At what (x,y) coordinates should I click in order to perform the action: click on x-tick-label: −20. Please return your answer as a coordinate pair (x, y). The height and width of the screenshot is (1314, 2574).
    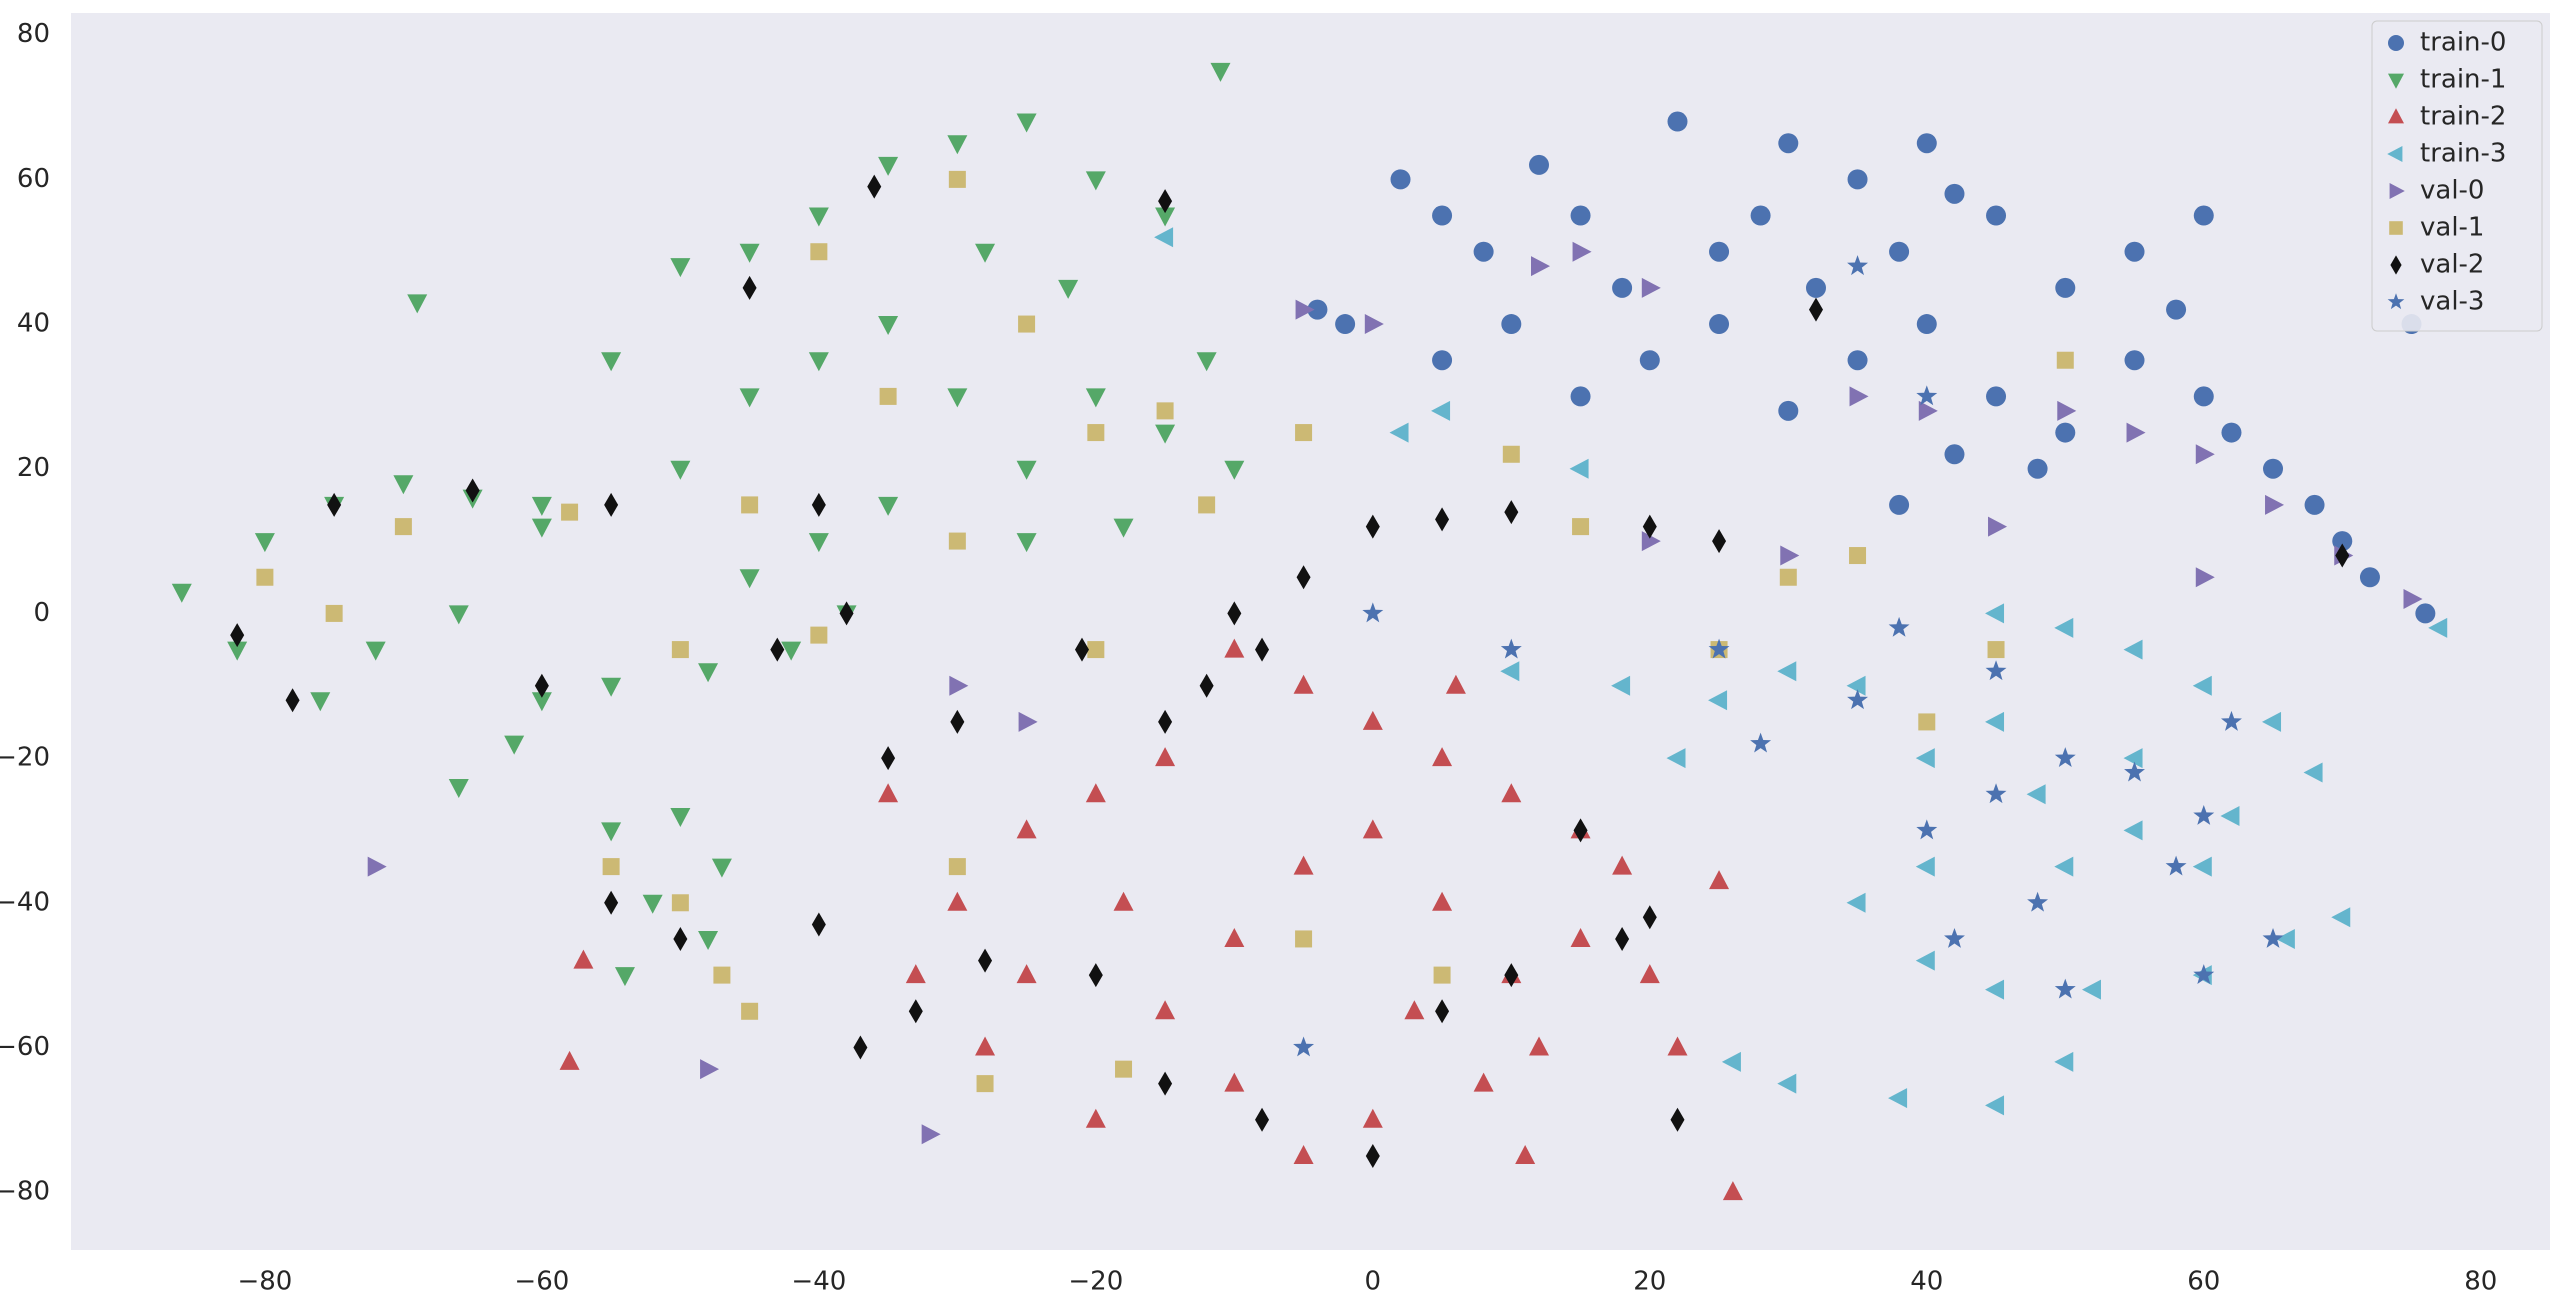
    Looking at the image, I should click on (1095, 1282).